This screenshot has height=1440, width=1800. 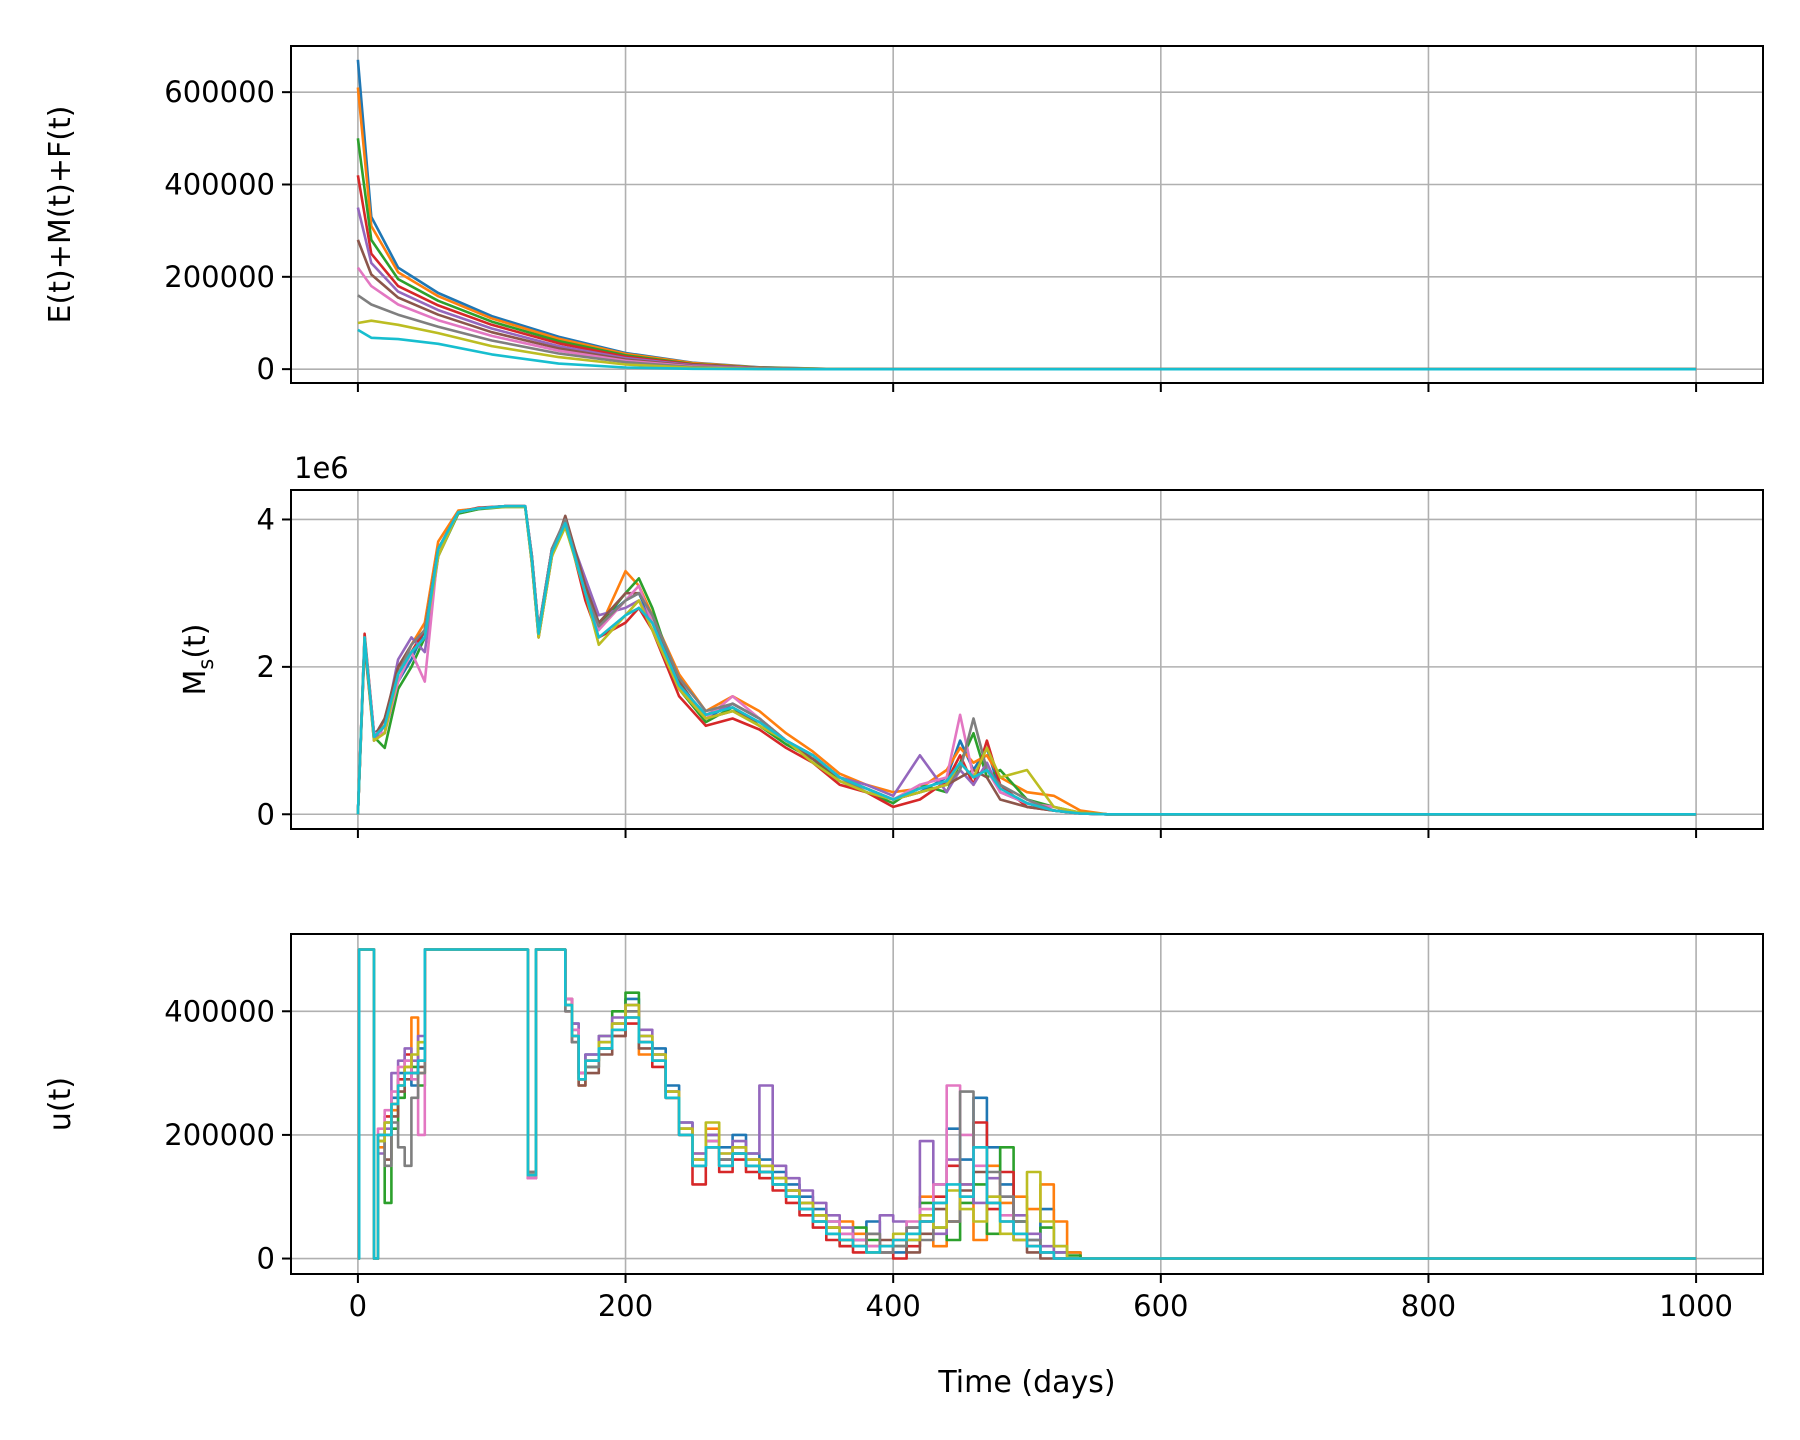 What do you see at coordinates (1027, 349) in the screenshot?
I see `series-line` at bounding box center [1027, 349].